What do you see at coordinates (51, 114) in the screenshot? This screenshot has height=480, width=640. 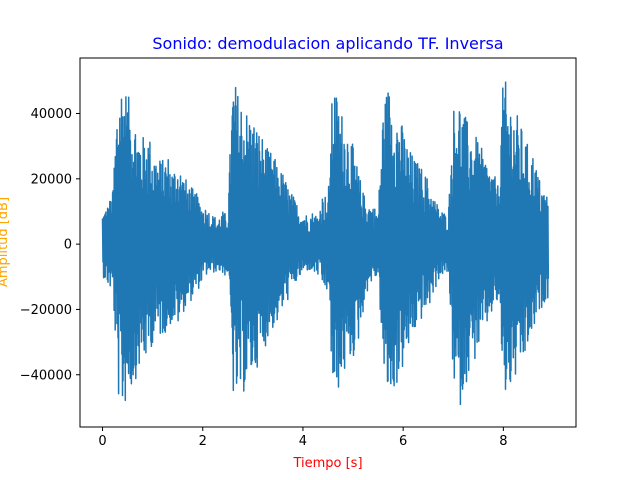 I see `y-tick-label: 40000` at bounding box center [51, 114].